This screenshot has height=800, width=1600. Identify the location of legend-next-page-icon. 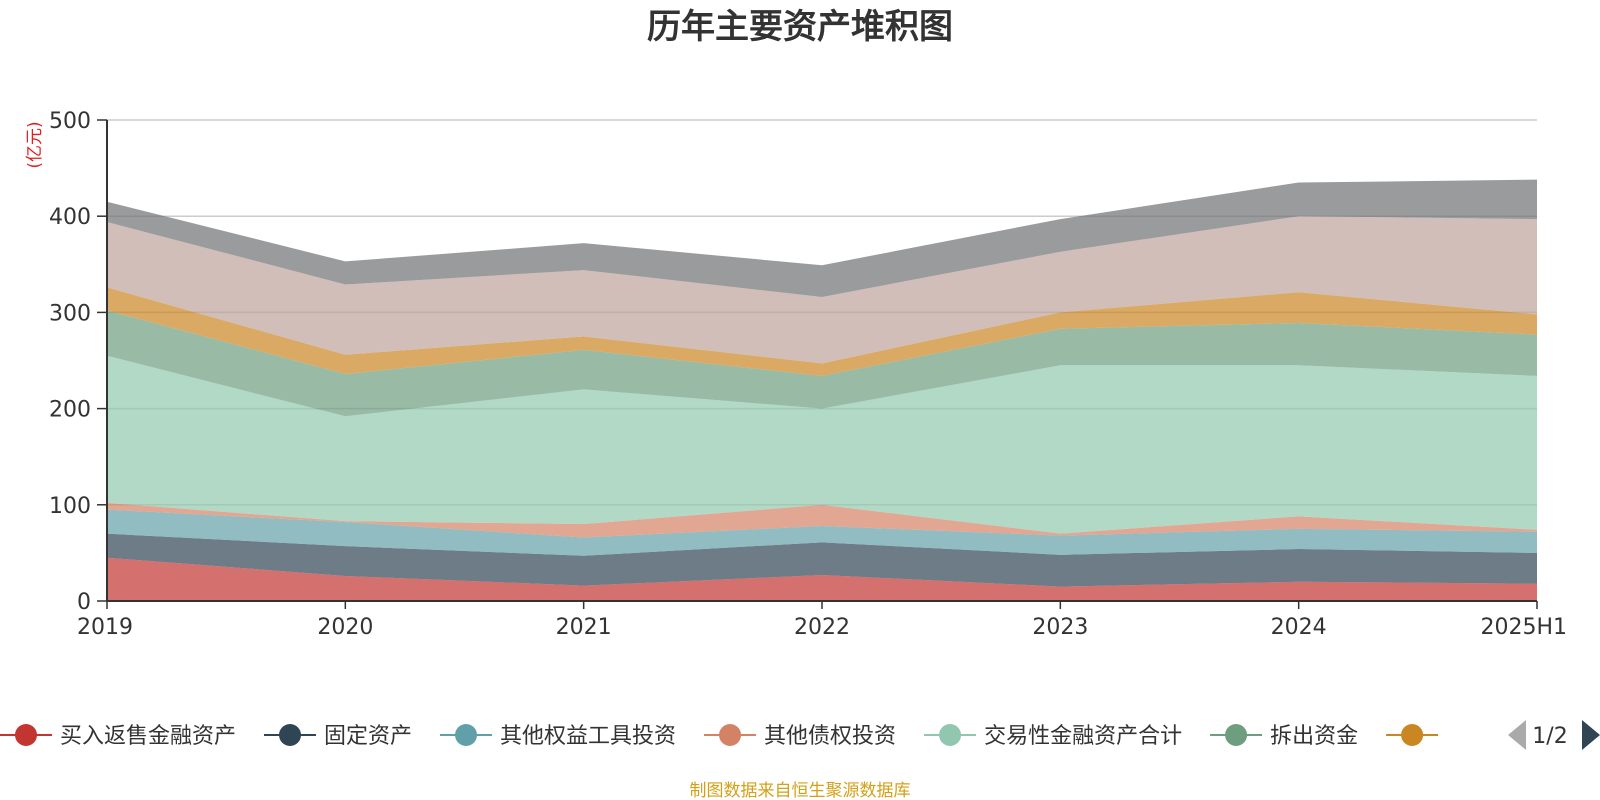
(1591, 735).